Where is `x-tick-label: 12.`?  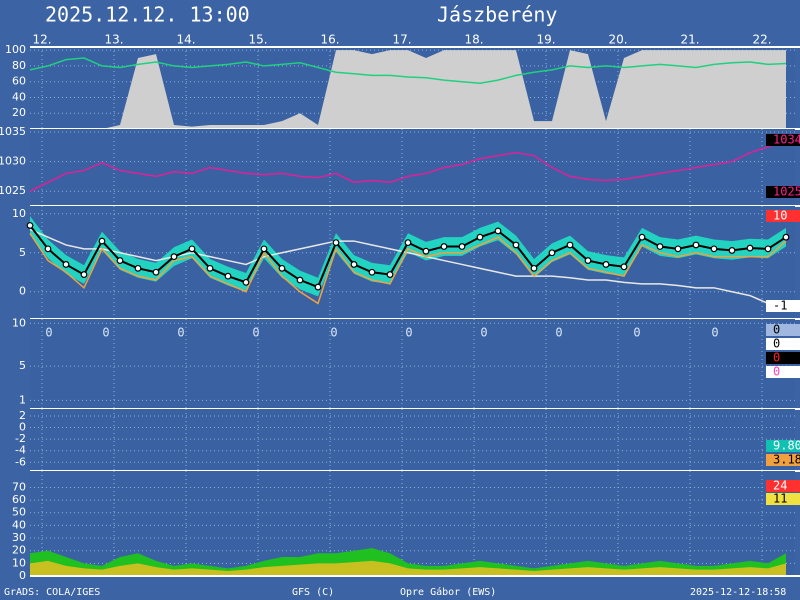 x-tick-label: 12. is located at coordinates (41, 40).